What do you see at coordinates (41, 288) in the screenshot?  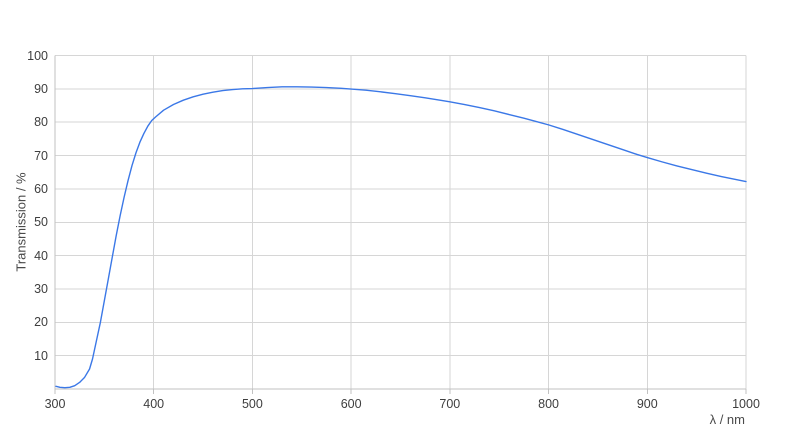 I see `y-tick-label: 30` at bounding box center [41, 288].